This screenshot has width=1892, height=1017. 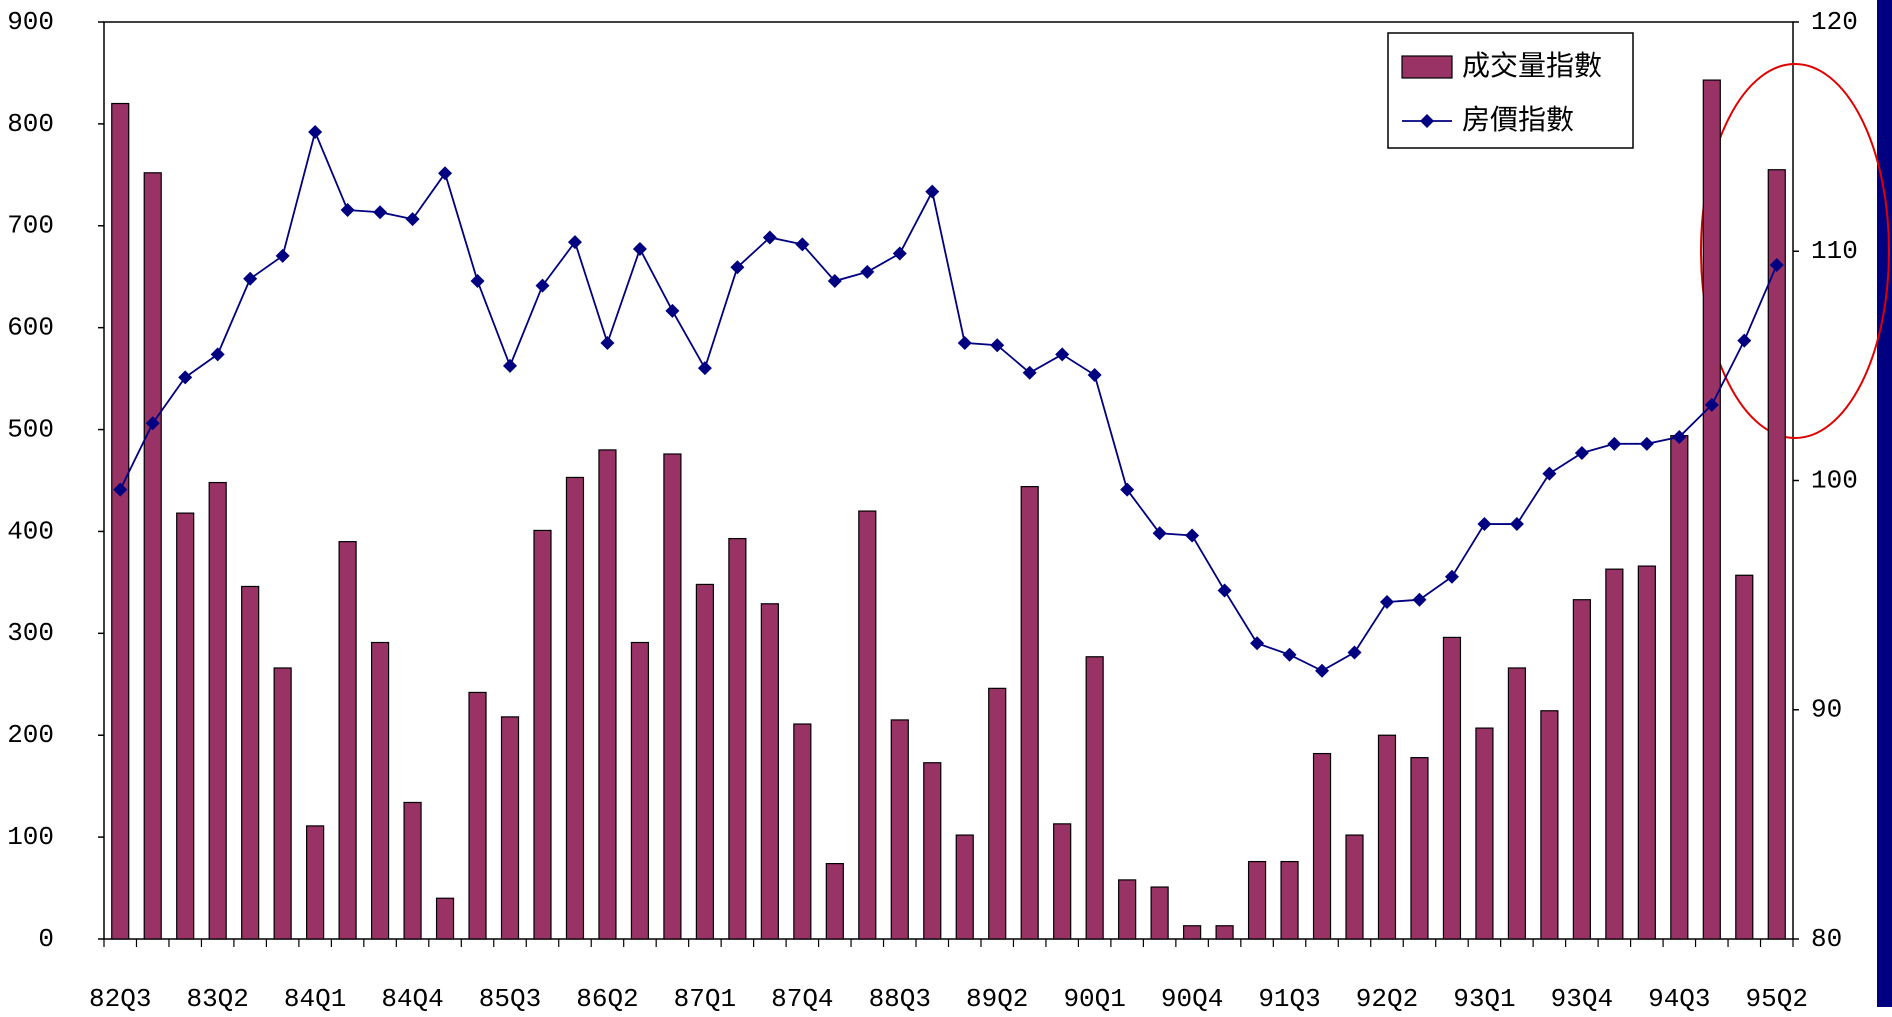 What do you see at coordinates (1518, 119) in the screenshot?
I see `legend-label: 房價指數` at bounding box center [1518, 119].